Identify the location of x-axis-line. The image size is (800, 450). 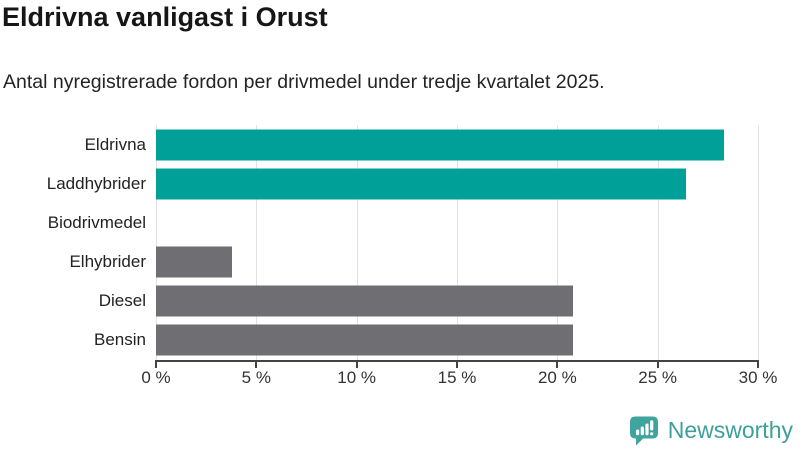
(457, 361).